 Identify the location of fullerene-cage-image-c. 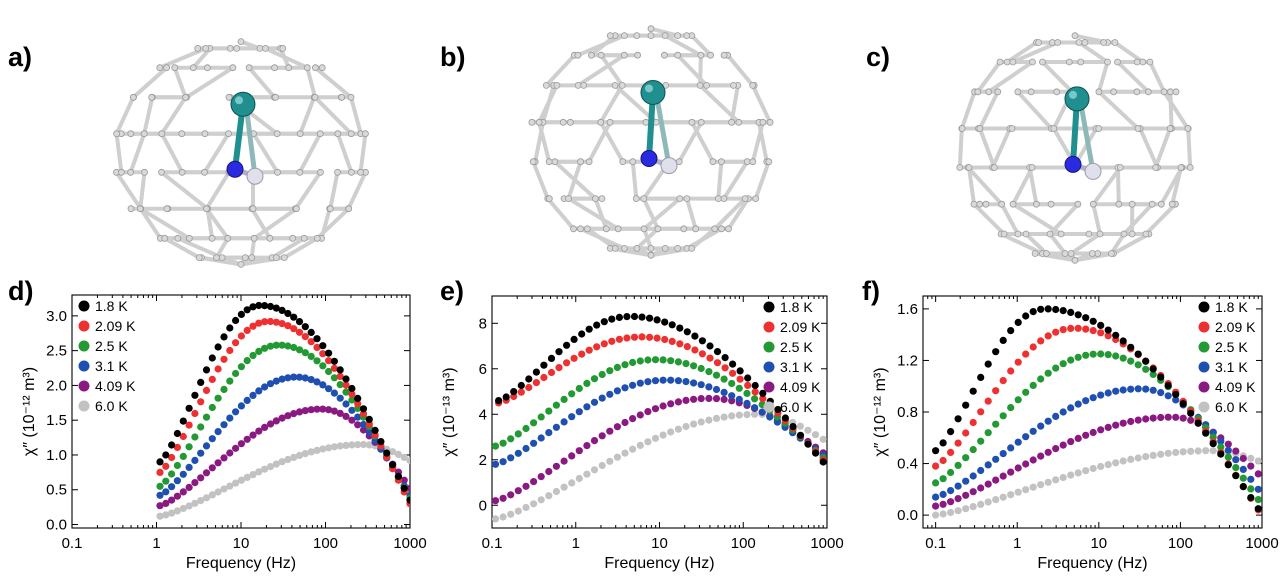
(1075, 148).